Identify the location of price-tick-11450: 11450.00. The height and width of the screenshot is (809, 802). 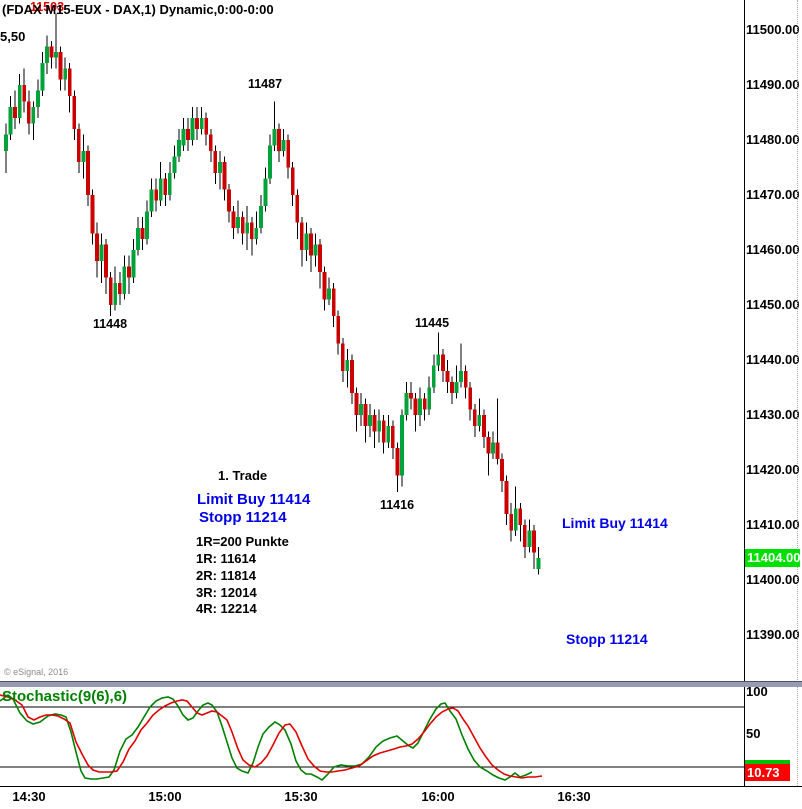
(773, 304).